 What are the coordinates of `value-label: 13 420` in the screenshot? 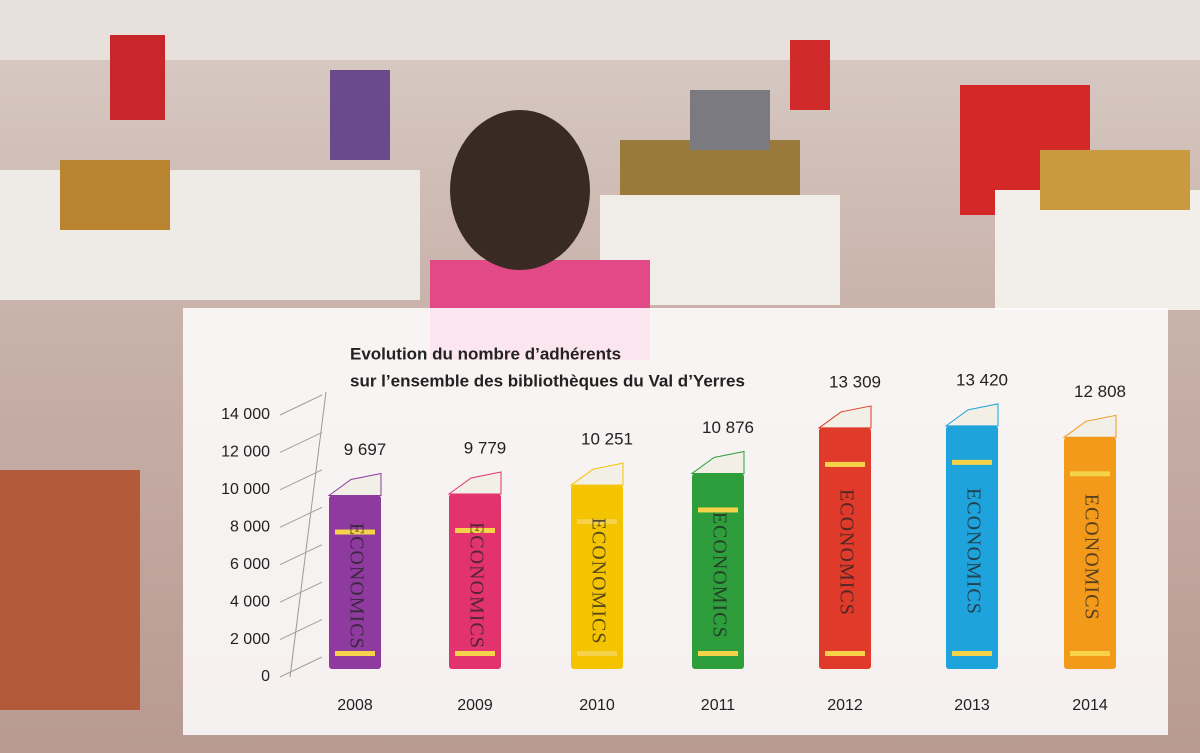 It's located at (982, 379).